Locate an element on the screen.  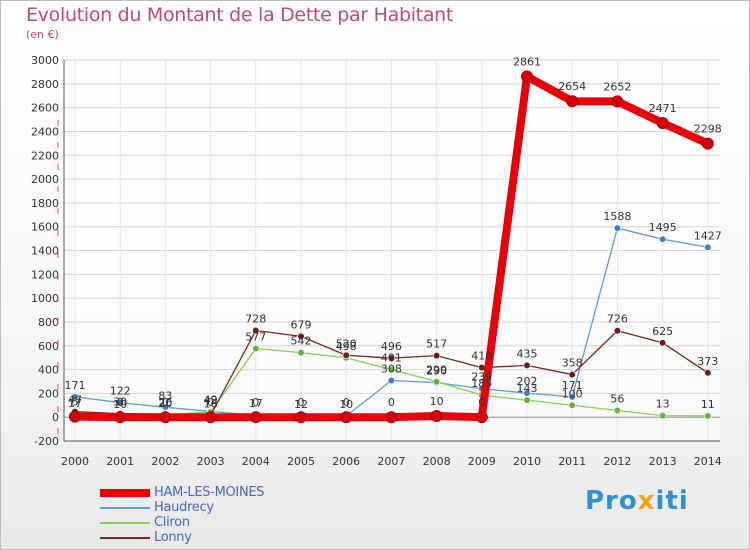
data-label-haudrecy: 83 is located at coordinates (165, 395).